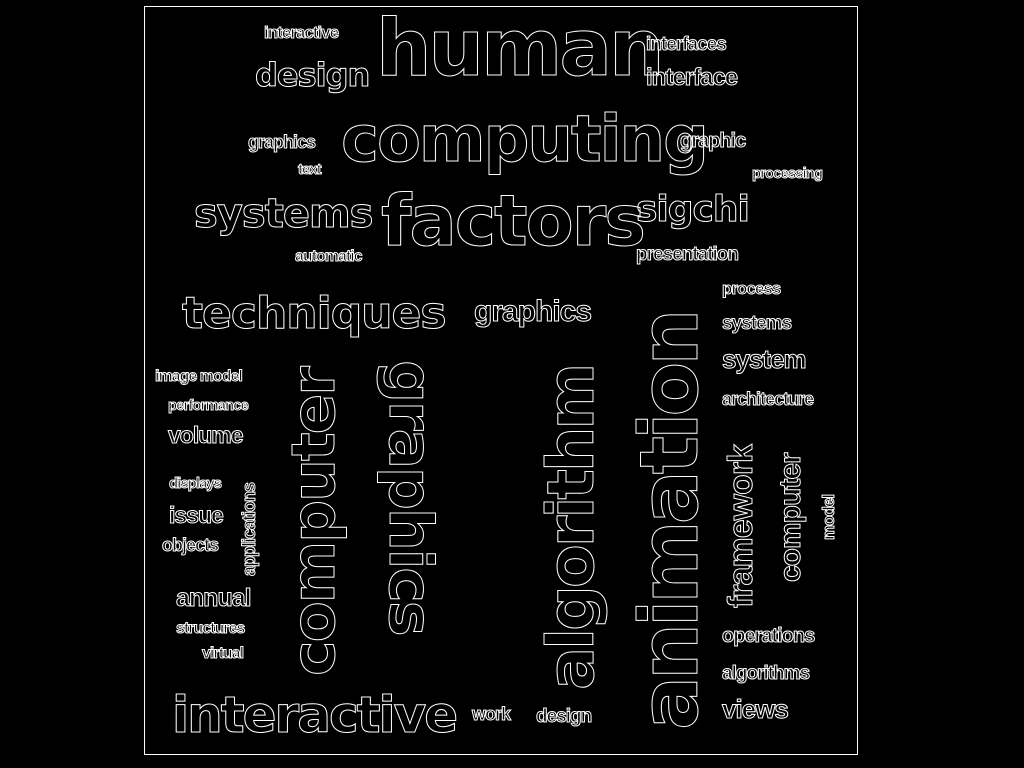 The image size is (1024, 768). I want to click on word-graphic: graphic, so click(712, 141).